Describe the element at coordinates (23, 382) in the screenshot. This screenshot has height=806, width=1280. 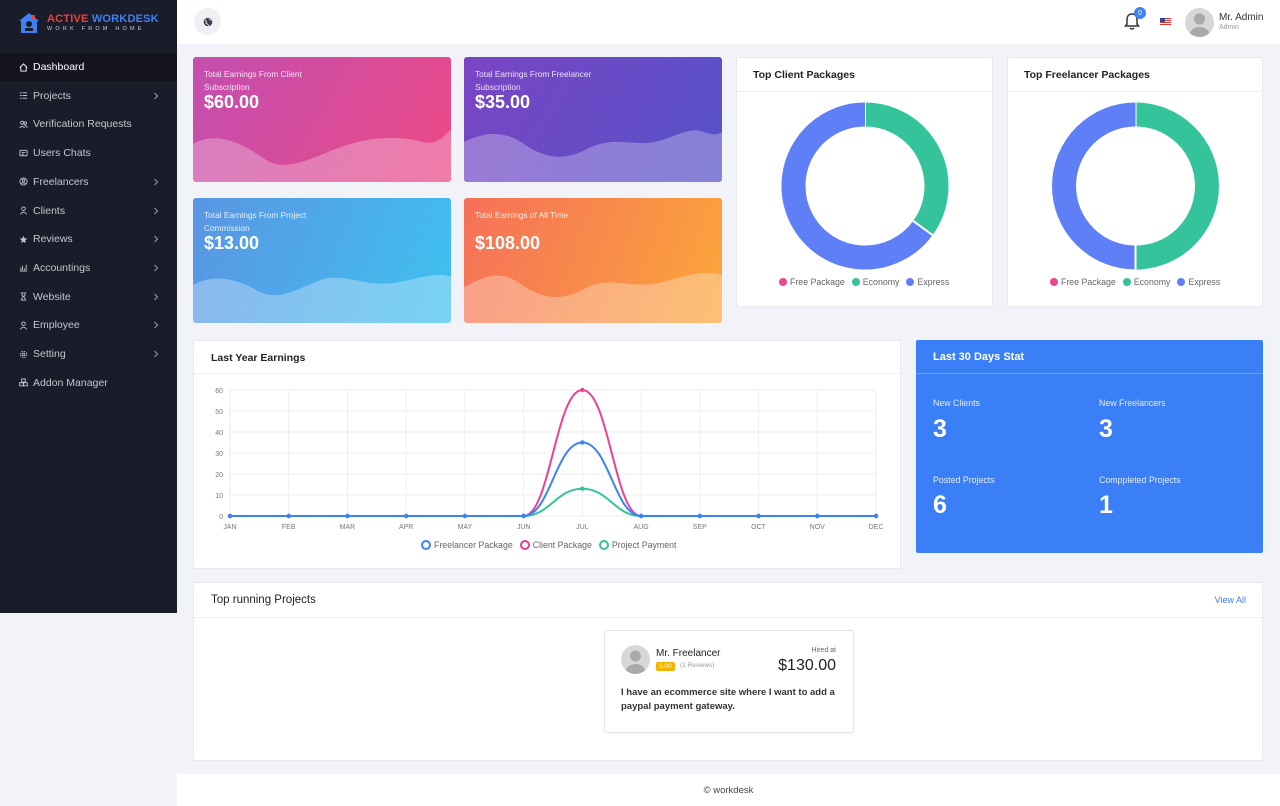
I see `boxes-icon` at that location.